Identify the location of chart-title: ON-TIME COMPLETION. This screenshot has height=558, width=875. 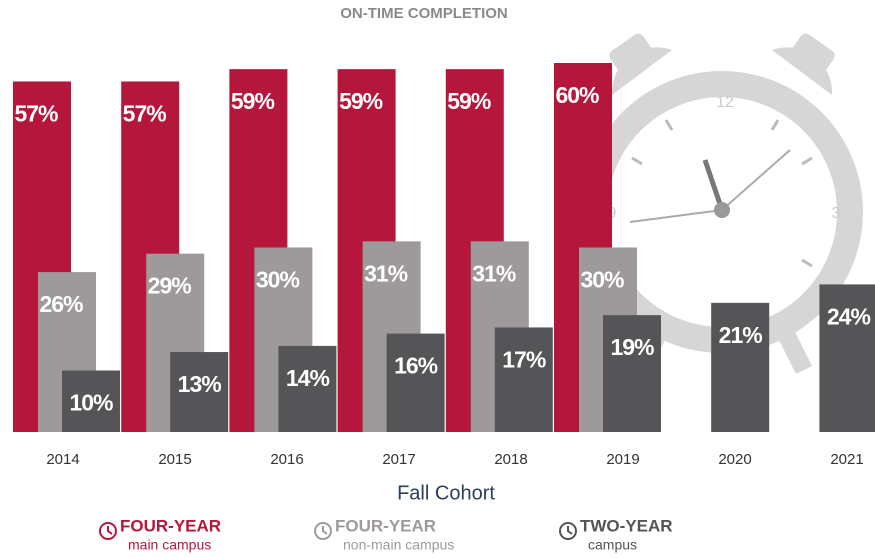
(424, 13).